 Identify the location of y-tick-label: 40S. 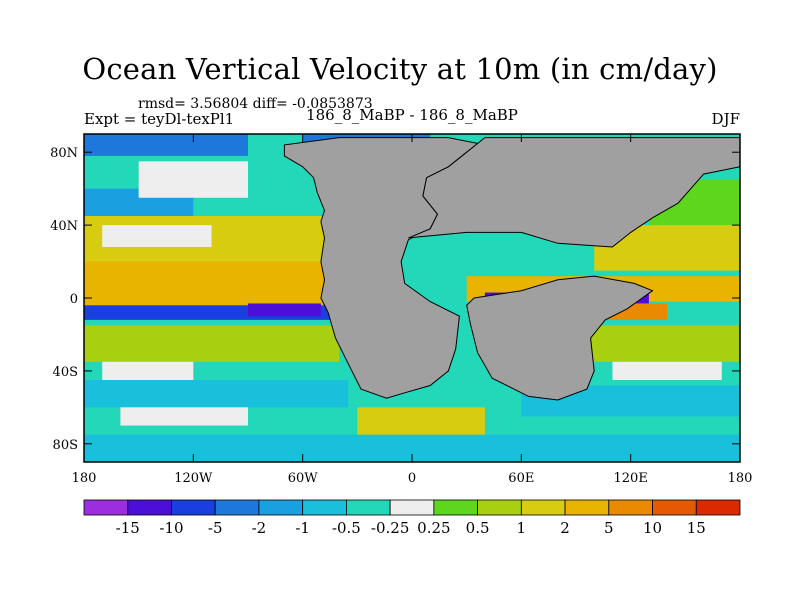
(65, 372).